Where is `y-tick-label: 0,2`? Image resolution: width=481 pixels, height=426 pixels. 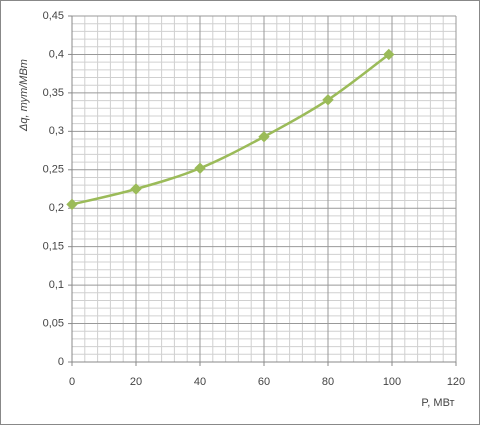
y-tick-label: 0,2 is located at coordinates (56, 208).